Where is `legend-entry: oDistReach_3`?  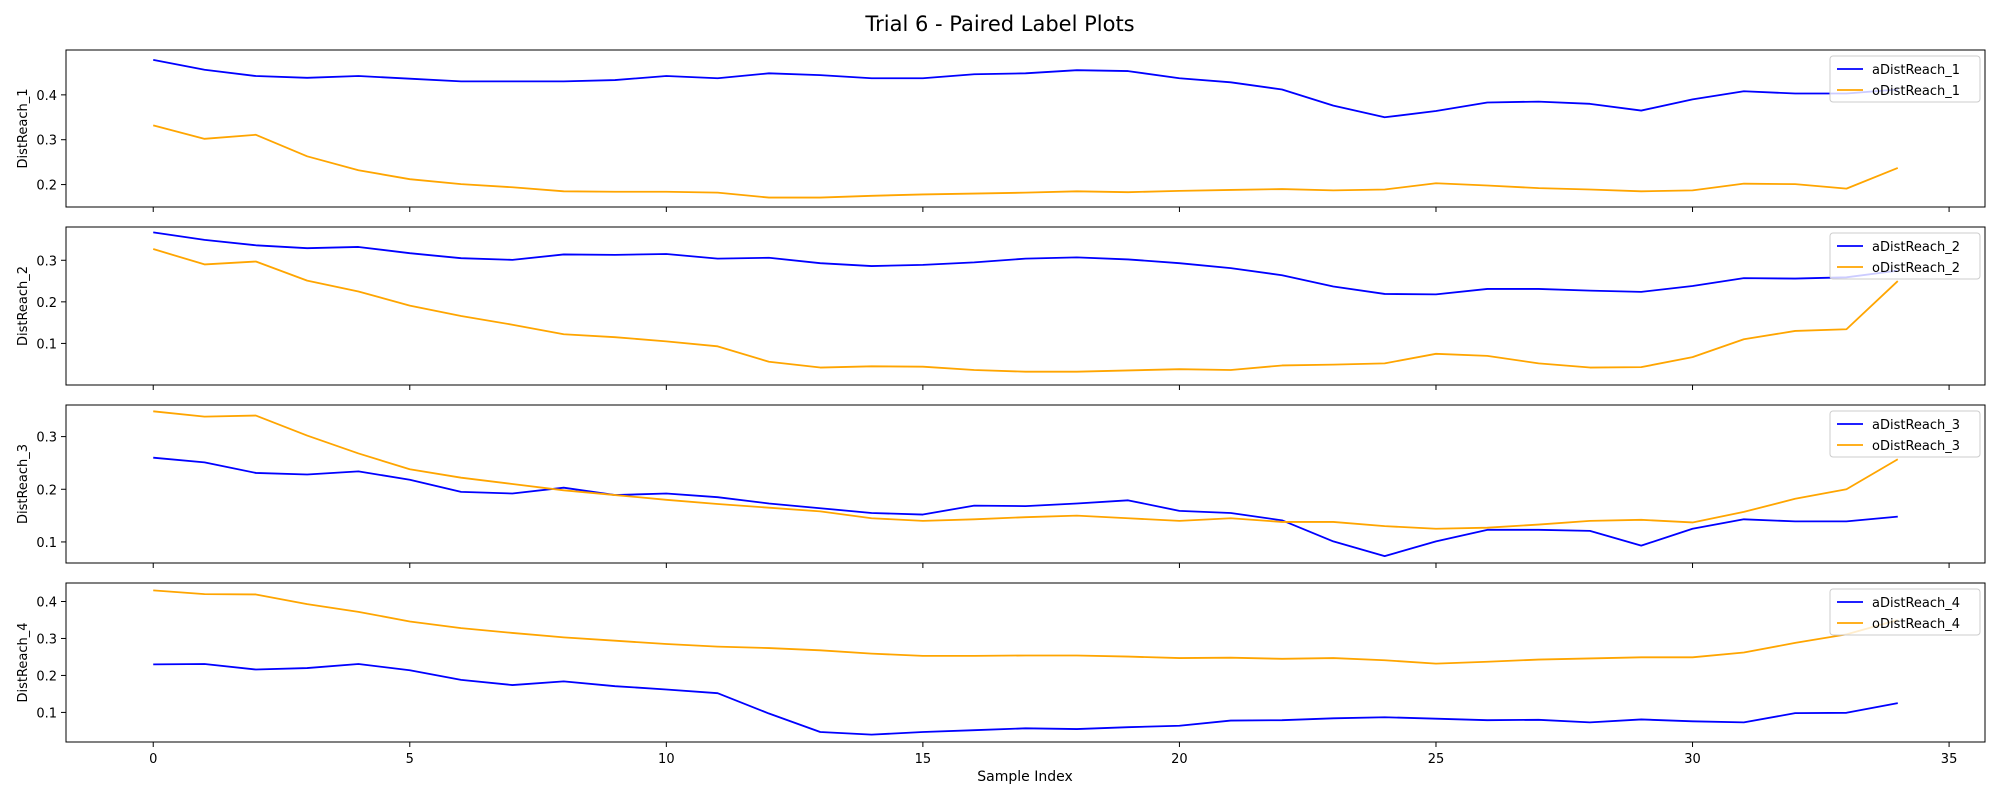 legend-entry: oDistReach_3 is located at coordinates (1916, 446).